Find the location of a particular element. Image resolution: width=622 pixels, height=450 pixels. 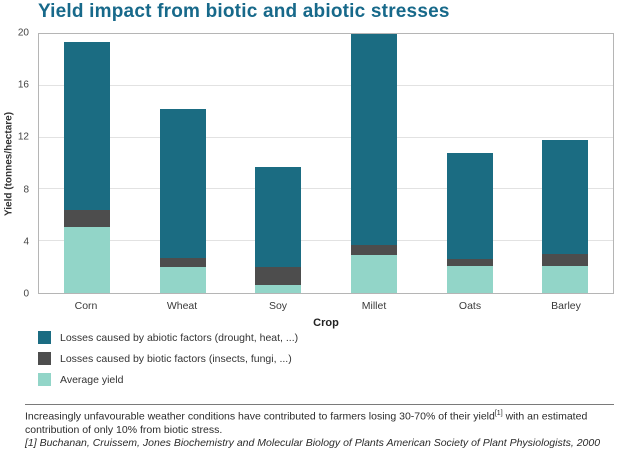

x-category-wheat: Wheat is located at coordinates (182, 306).